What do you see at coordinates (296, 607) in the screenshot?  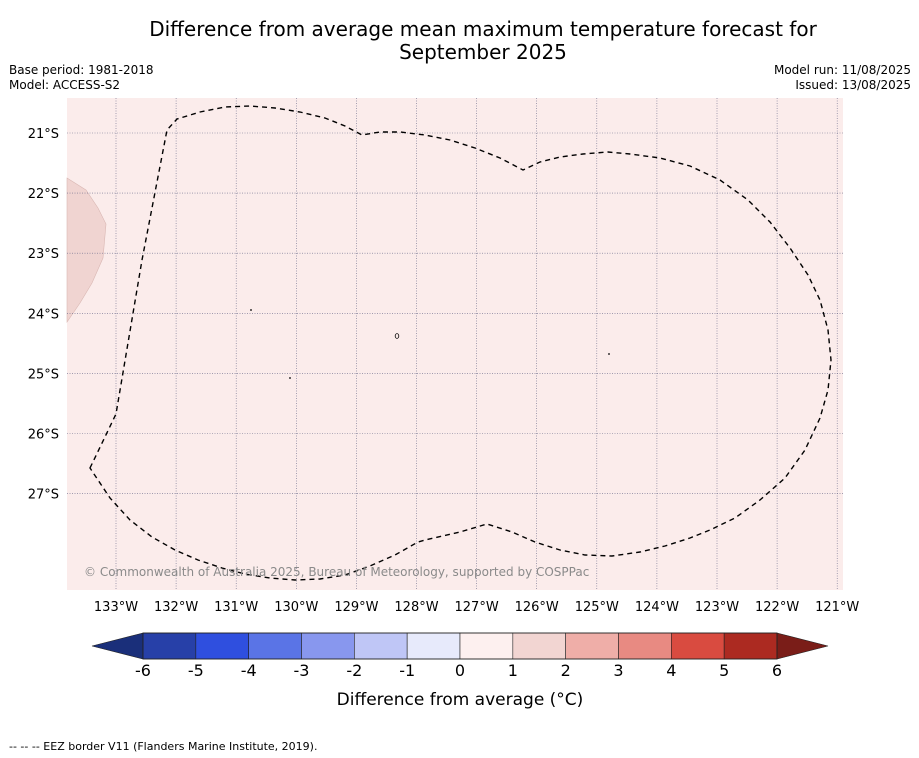 I see `longitude-label: 130°W` at bounding box center [296, 607].